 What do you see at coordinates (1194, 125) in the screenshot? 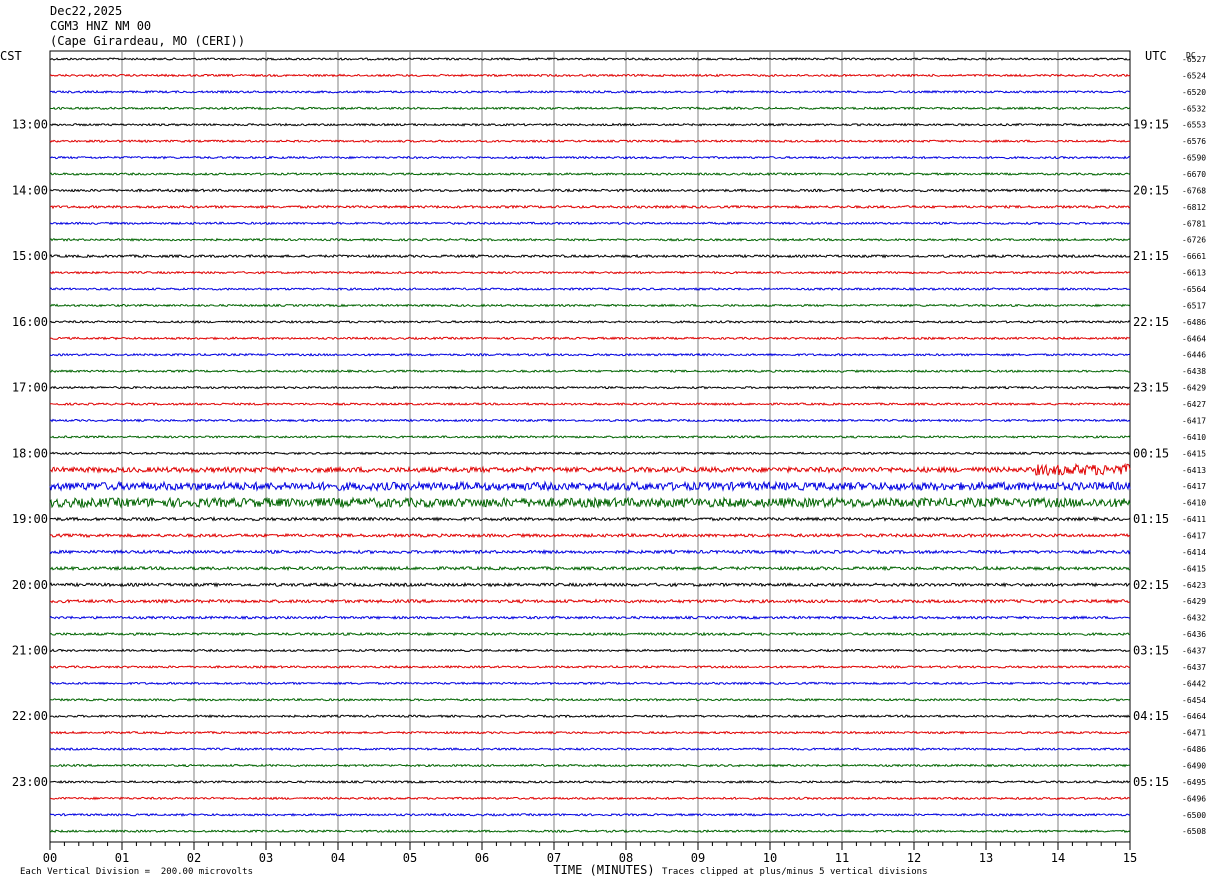
I see `dc-offset-label: -6553` at bounding box center [1194, 125].